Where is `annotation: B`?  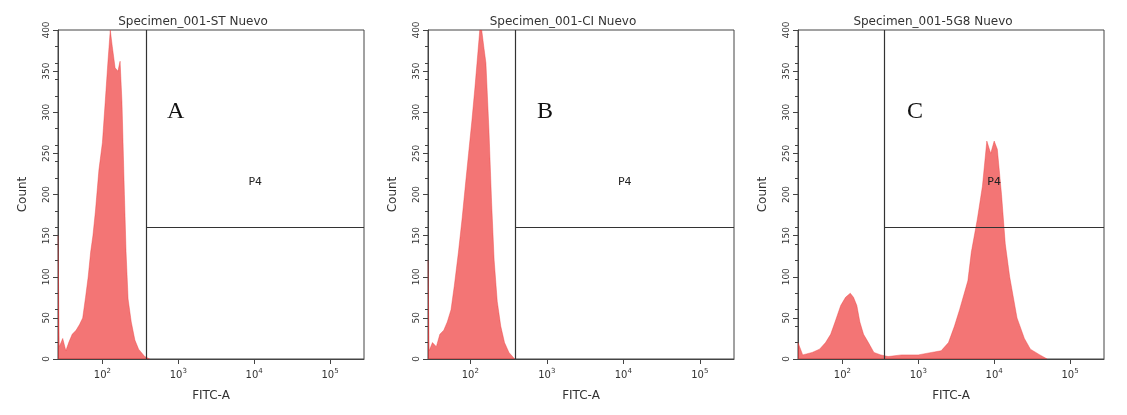 annotation: B is located at coordinates (545, 110).